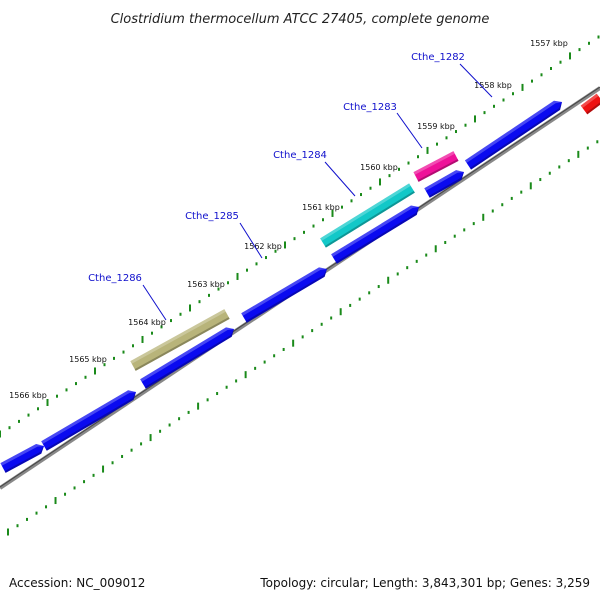  Describe the element at coordinates (263, 246) in the screenshot. I see `kbp-label: 1562 kbp` at that location.